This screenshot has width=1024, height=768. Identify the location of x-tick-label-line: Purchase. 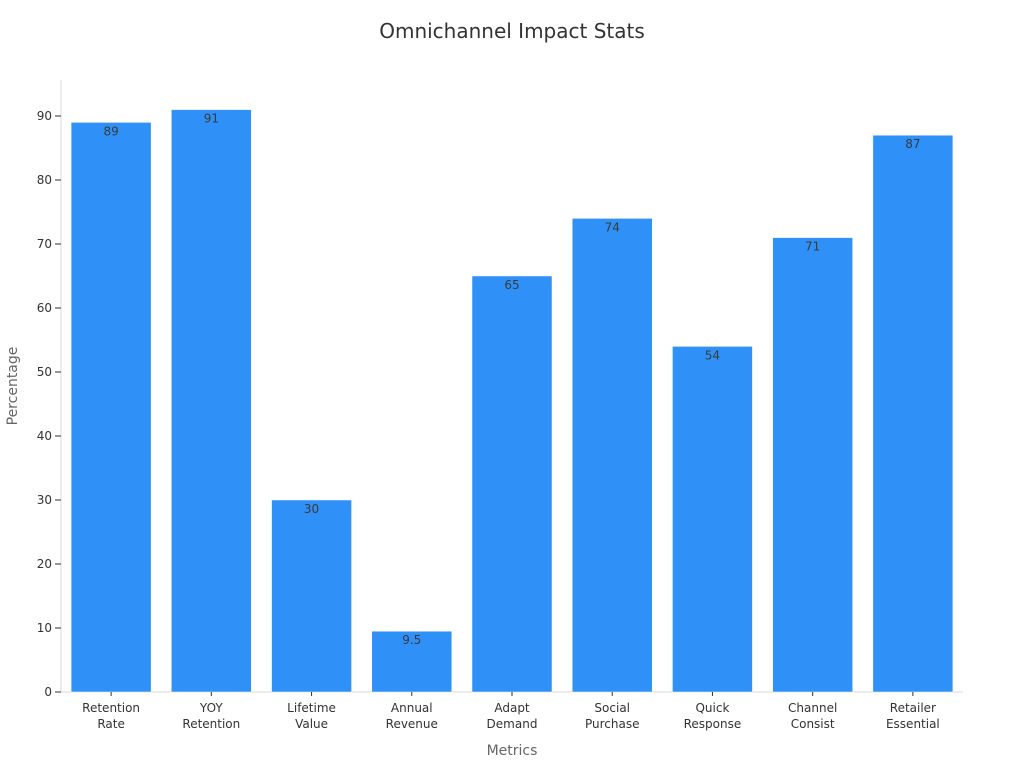
(612, 724).